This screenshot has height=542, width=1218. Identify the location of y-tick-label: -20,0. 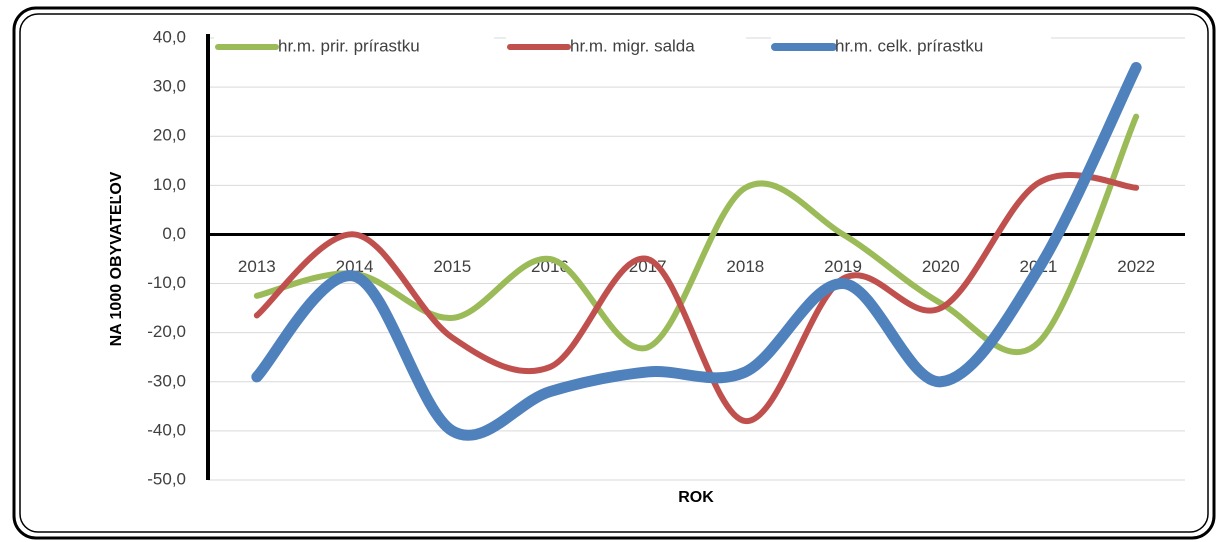
(166, 331).